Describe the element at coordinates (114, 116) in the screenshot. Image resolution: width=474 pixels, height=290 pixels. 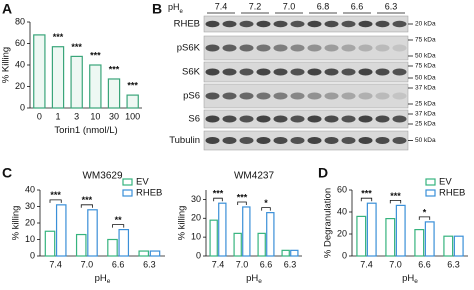
I see `x-tick-label: 30` at that location.